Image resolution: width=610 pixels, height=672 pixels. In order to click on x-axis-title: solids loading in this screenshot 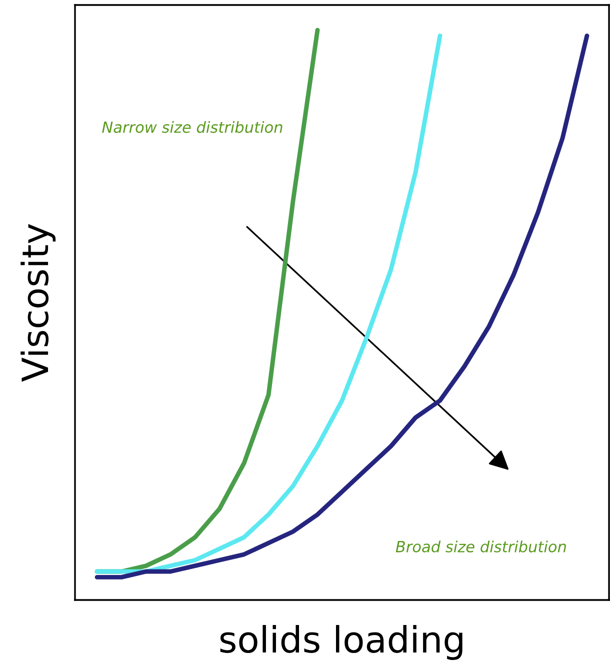, I will do `click(341, 642)`.